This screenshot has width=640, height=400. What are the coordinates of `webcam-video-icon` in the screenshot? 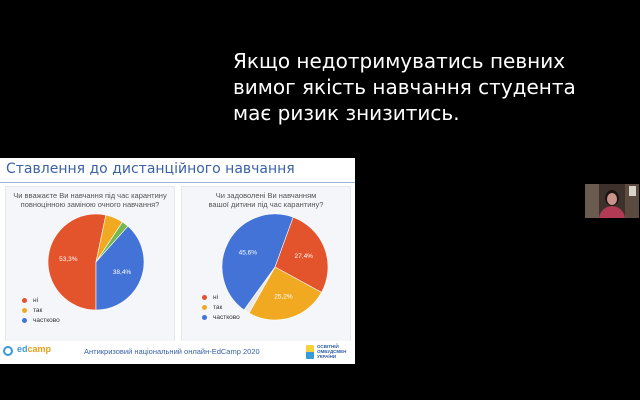 It's located at (612, 201).